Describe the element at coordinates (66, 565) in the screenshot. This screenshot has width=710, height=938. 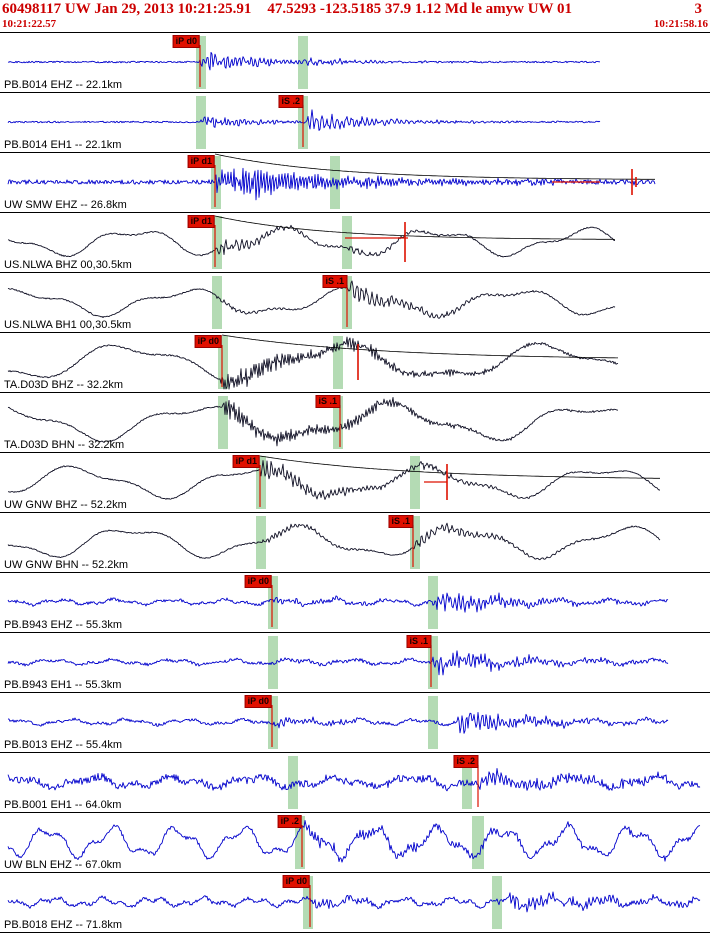
I see `trace-label: UW GNW BHN -- 52.2km` at that location.